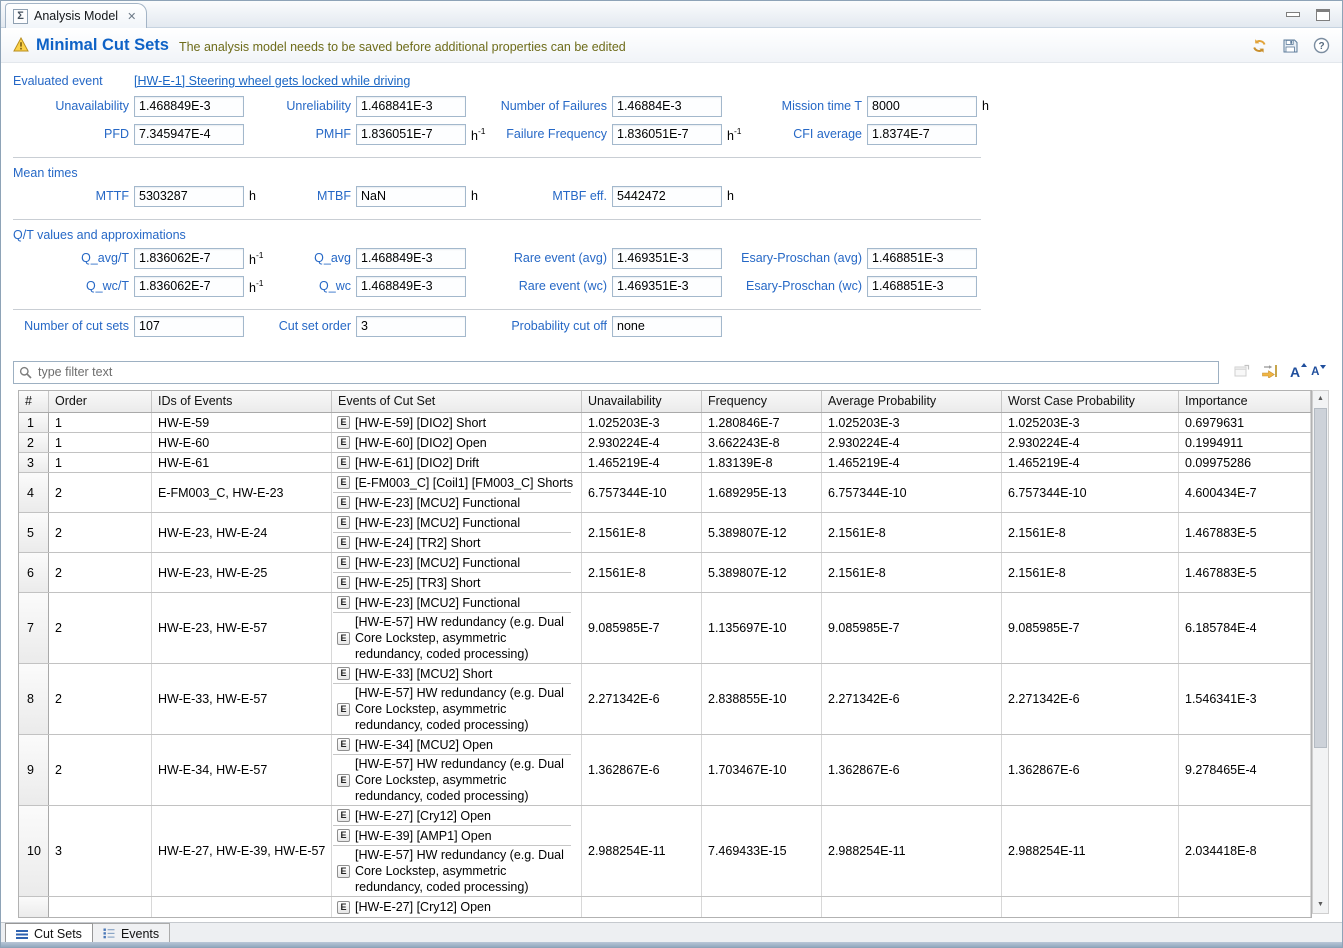  What do you see at coordinates (1090, 907) in the screenshot?
I see `worst-case-probability-cell` at bounding box center [1090, 907].